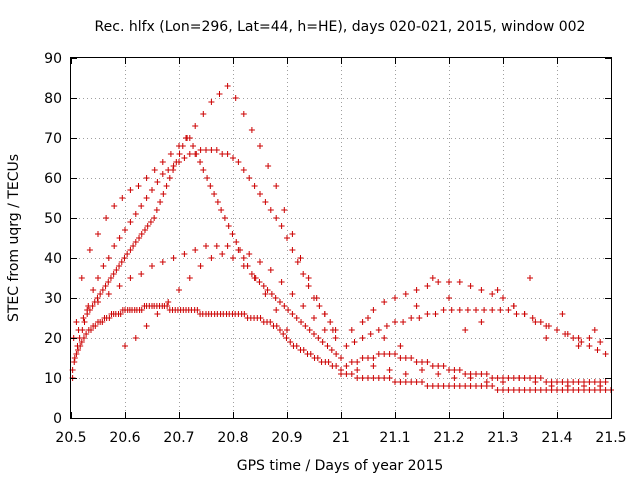 This screenshot has height=480, width=640. I want to click on y-tick-label: 30, so click(53, 299).